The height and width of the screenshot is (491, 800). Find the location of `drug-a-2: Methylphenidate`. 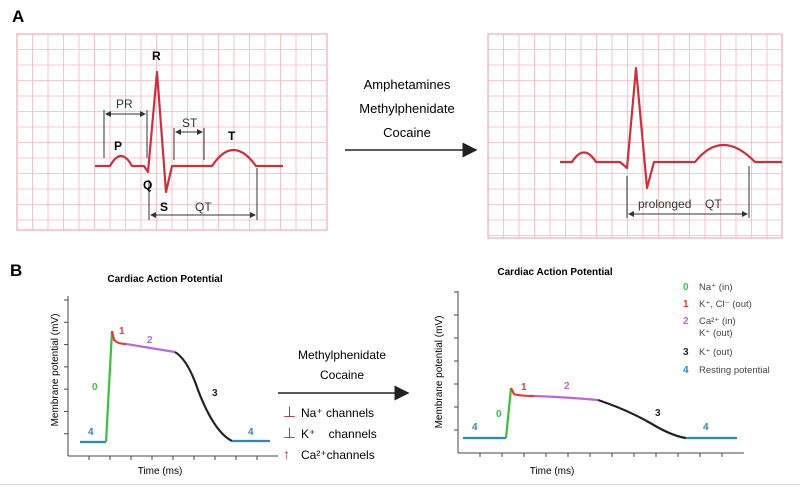

drug-a-2: Methylphenidate is located at coordinates (406, 108).